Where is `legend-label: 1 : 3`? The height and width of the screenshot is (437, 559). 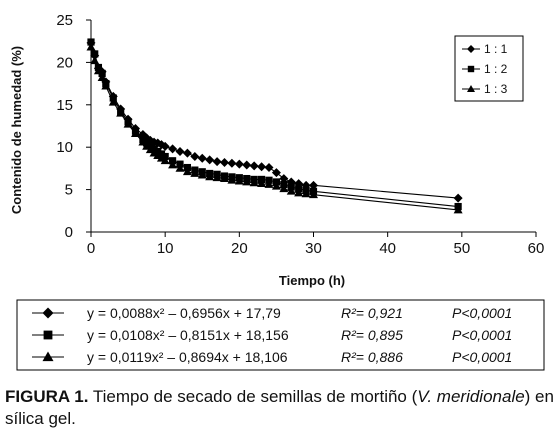 legend-label: 1 : 3 is located at coordinates (496, 89).